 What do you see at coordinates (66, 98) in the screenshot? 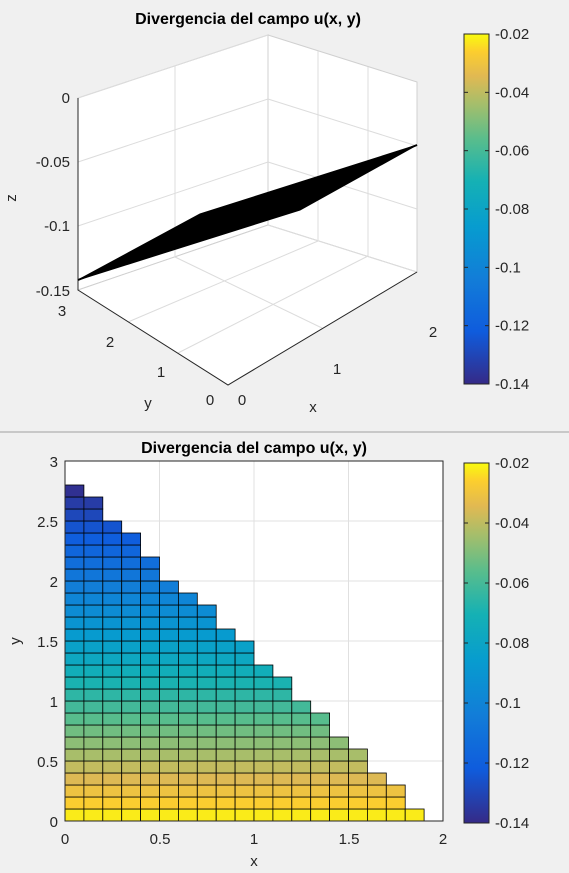
I see `z-tick-label: 0` at bounding box center [66, 98].